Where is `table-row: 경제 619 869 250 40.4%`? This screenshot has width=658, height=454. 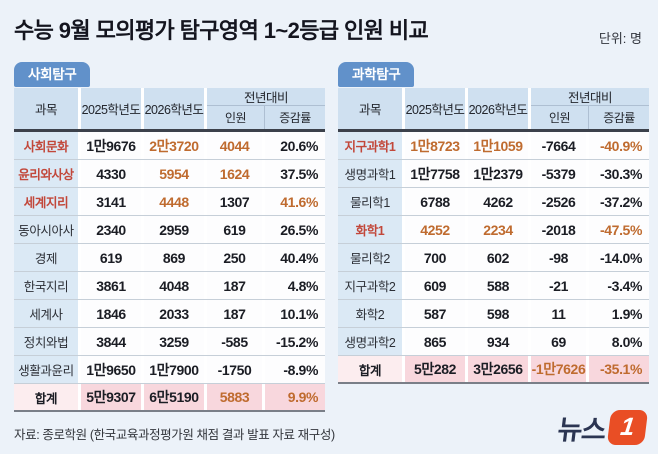 table-row: 경제 619 869 250 40.4% is located at coordinates (169, 258).